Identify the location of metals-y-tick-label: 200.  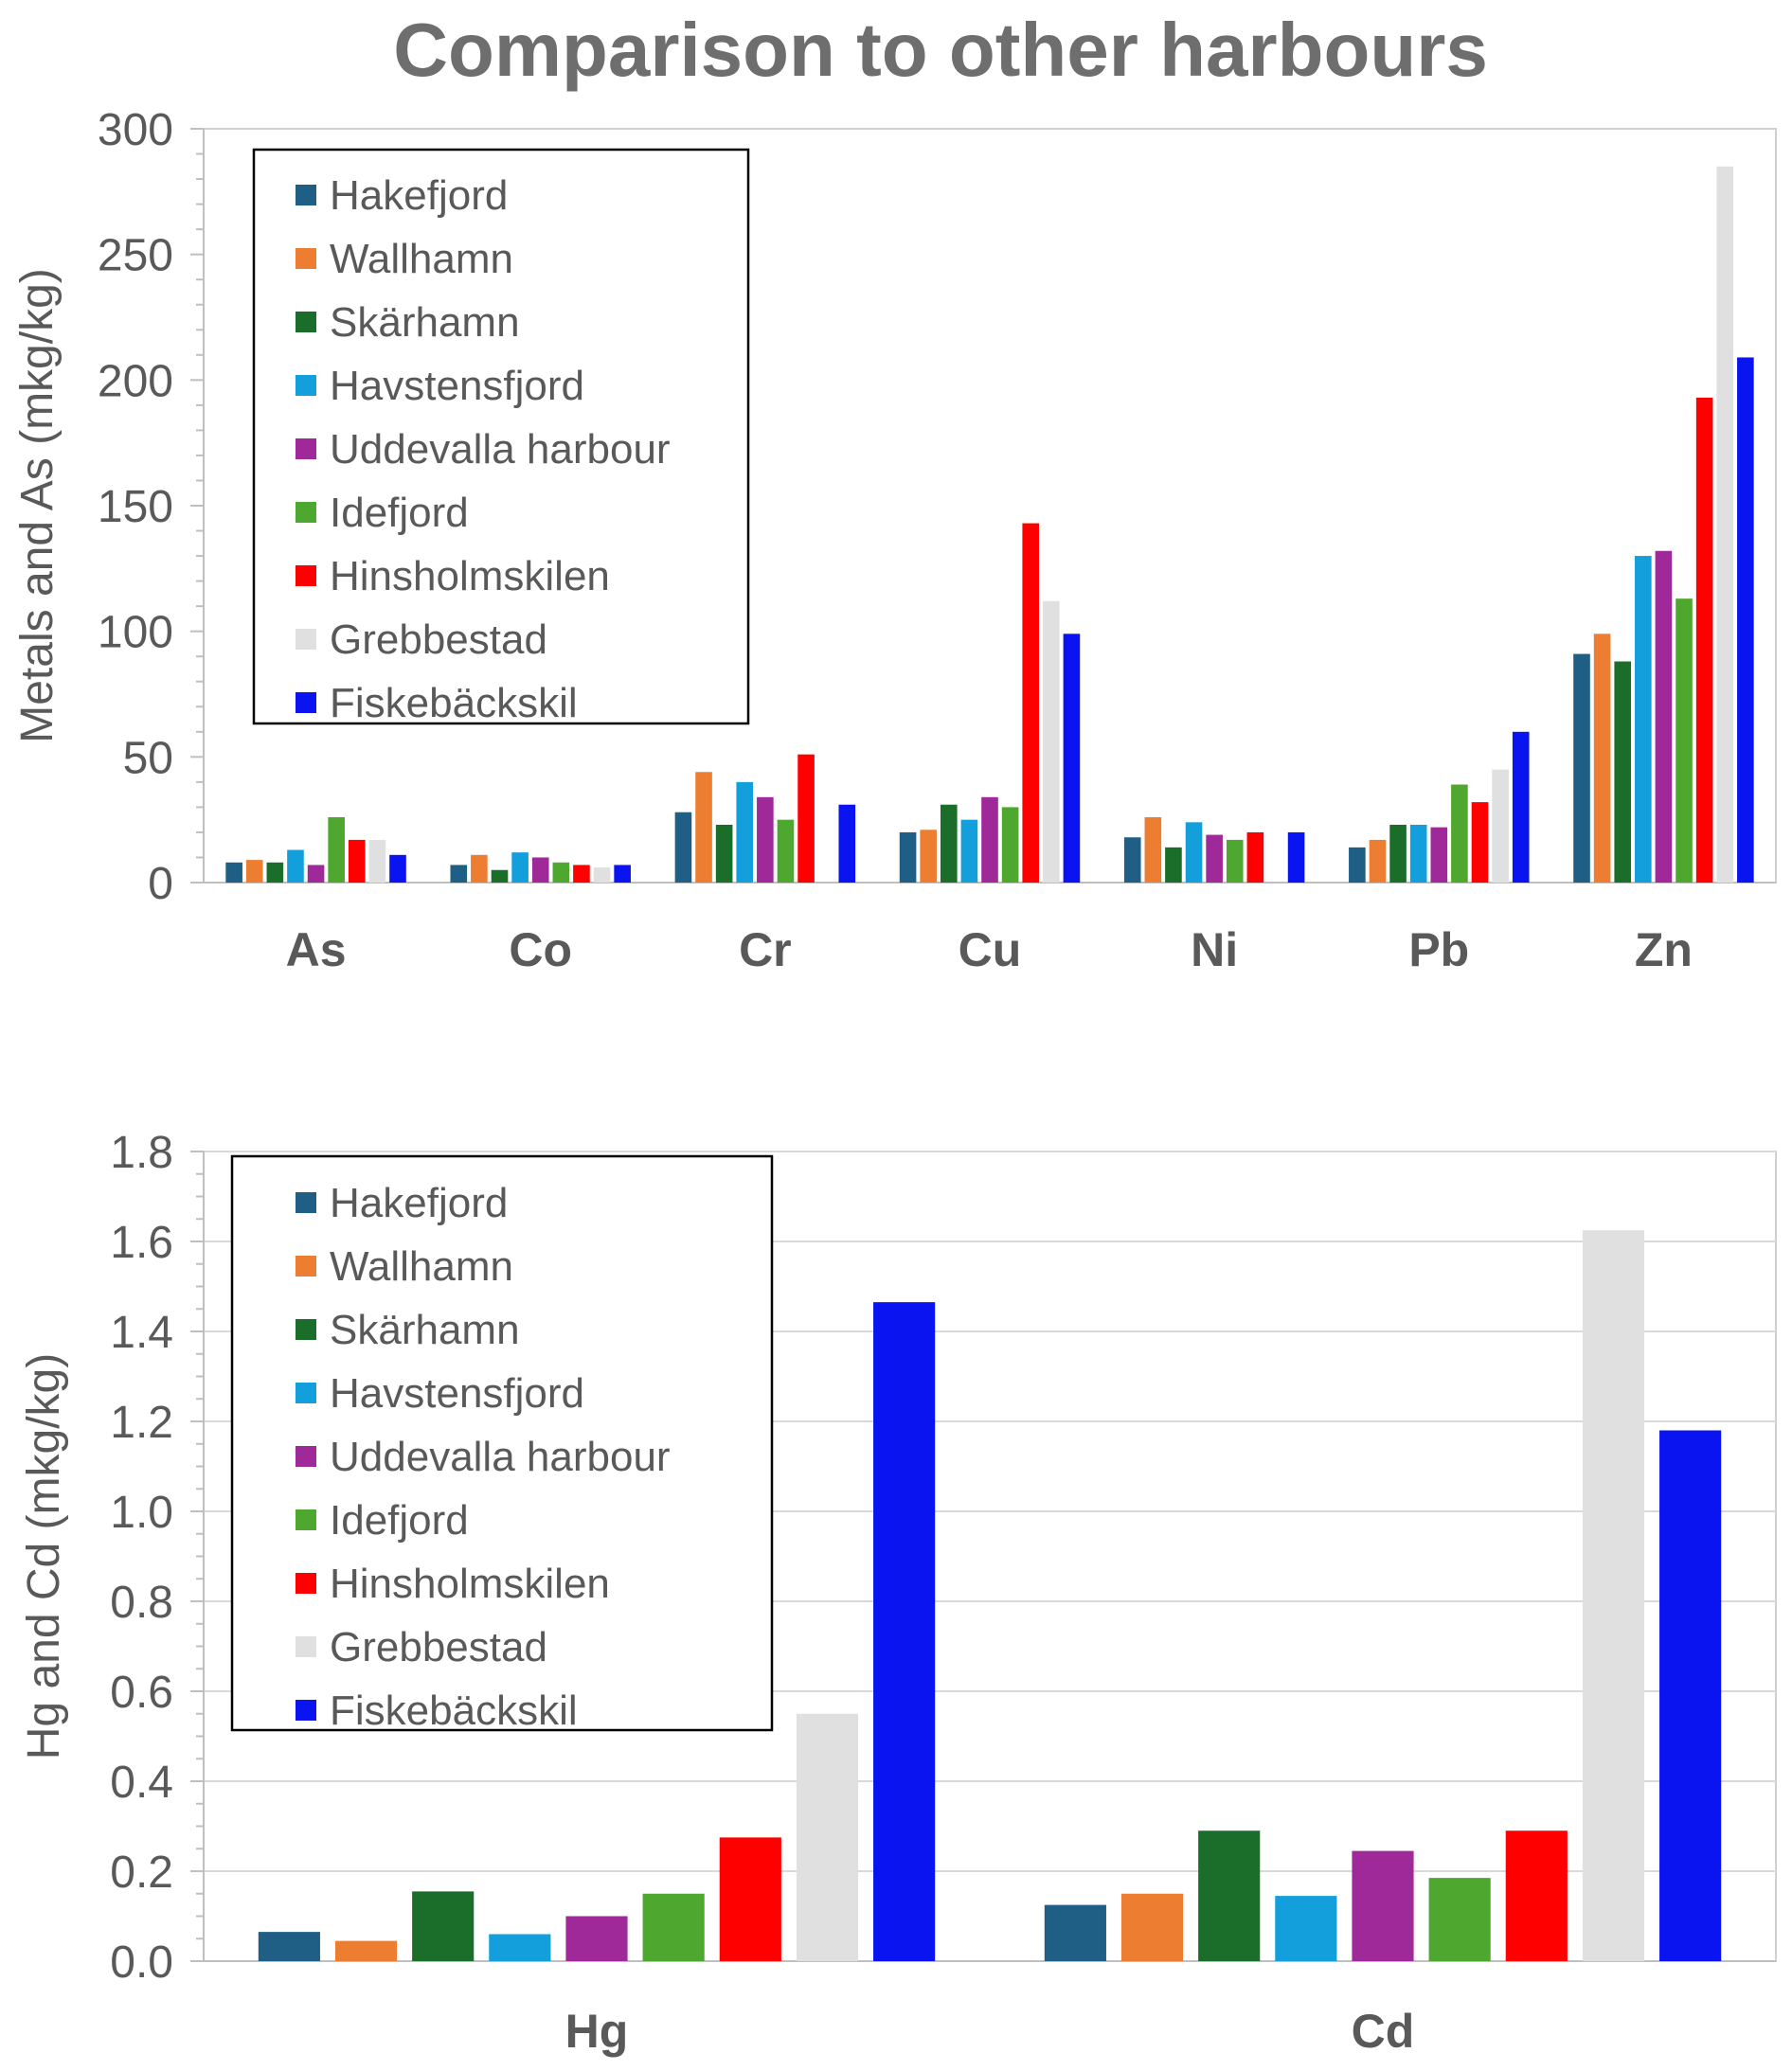
(135, 381).